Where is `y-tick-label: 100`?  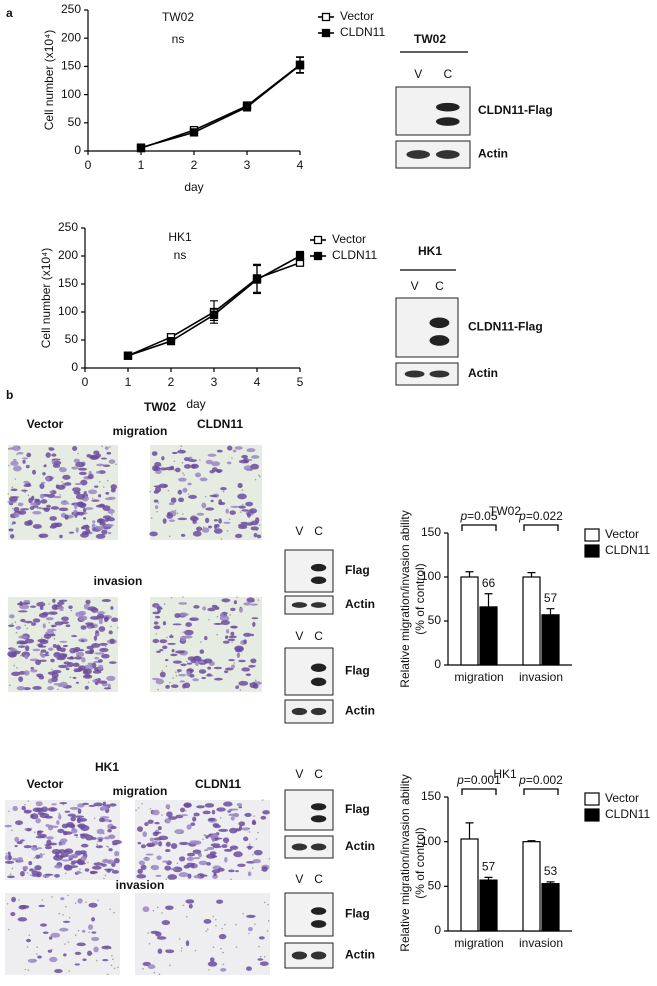
y-tick-label: 100 is located at coordinates (68, 311).